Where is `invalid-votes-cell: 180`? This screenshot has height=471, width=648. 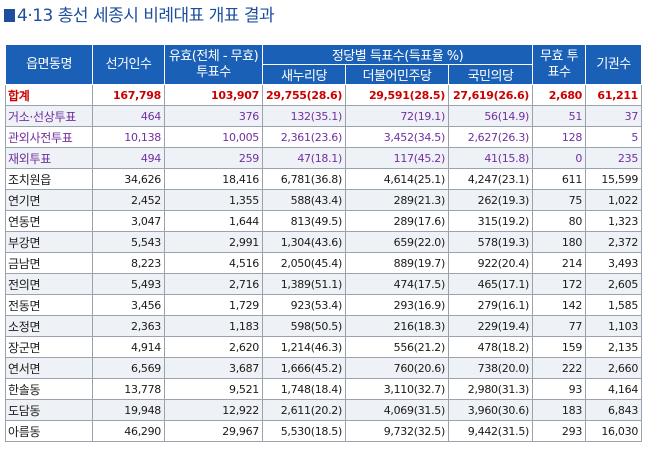 invalid-votes-cell: 180 is located at coordinates (559, 242).